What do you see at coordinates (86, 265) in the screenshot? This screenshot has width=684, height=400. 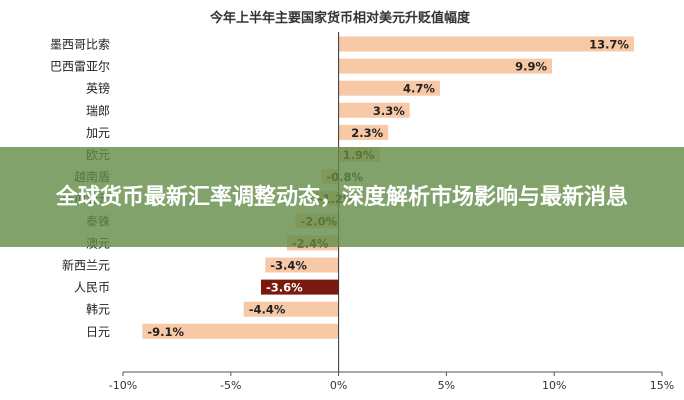 I see `category-label: 新西兰元` at bounding box center [86, 265].